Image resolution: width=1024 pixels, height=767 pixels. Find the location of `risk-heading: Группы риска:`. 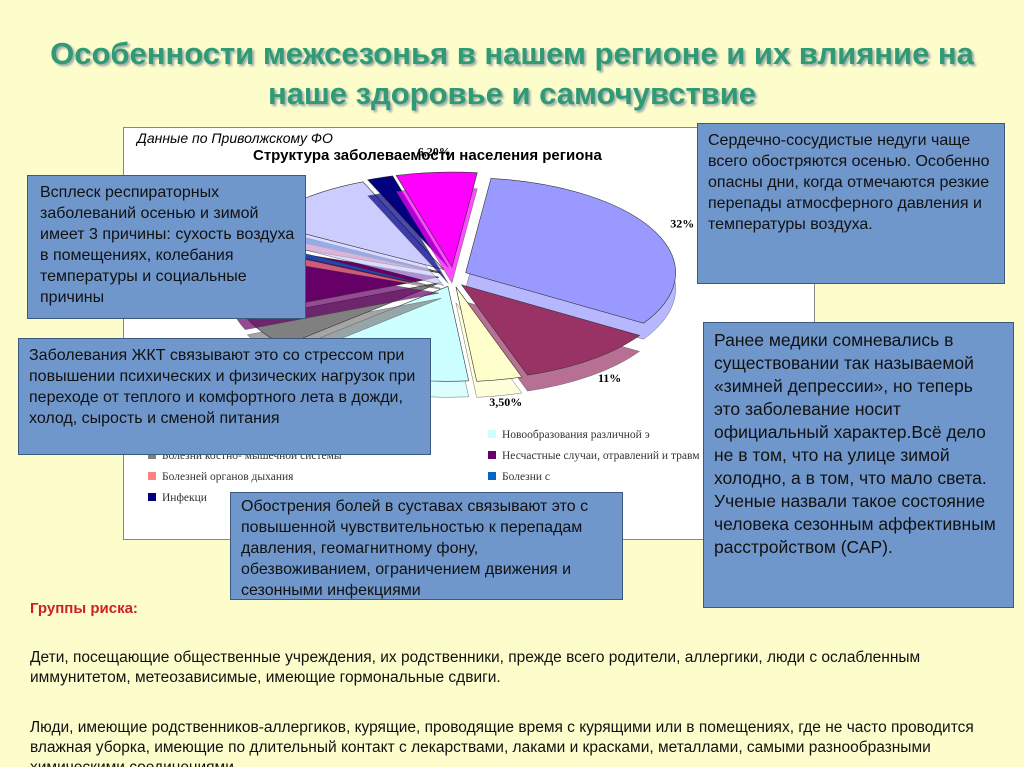

risk-heading: Группы риска: is located at coordinates (84, 608).